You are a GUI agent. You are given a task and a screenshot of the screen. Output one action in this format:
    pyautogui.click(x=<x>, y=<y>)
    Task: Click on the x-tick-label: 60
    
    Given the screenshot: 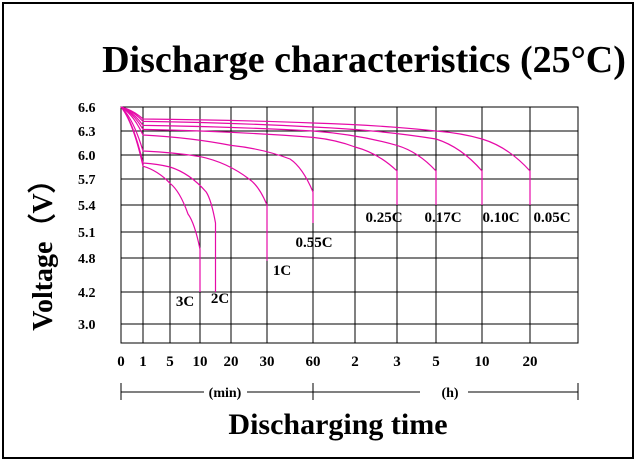 What is the action you would take?
    pyautogui.click(x=313, y=362)
    